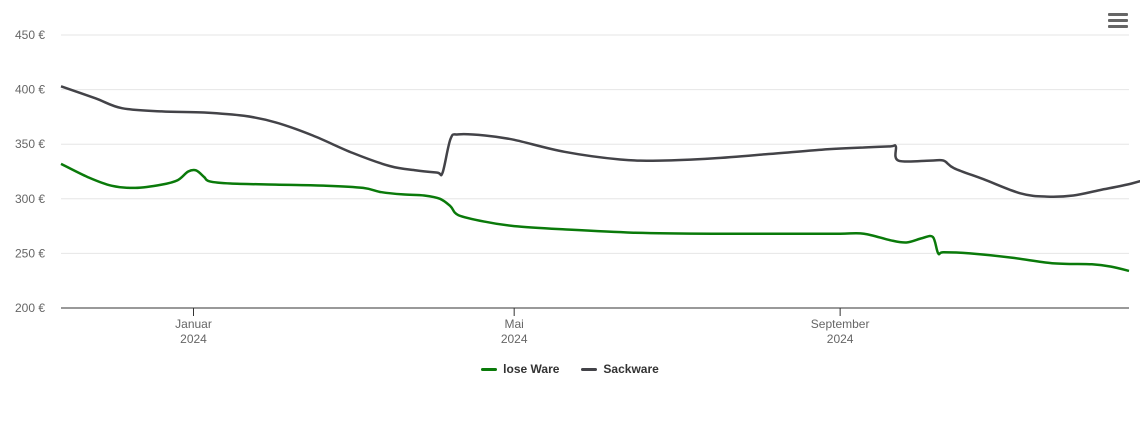  I want to click on legend-item-lose-ware: lose Ware, so click(520, 369).